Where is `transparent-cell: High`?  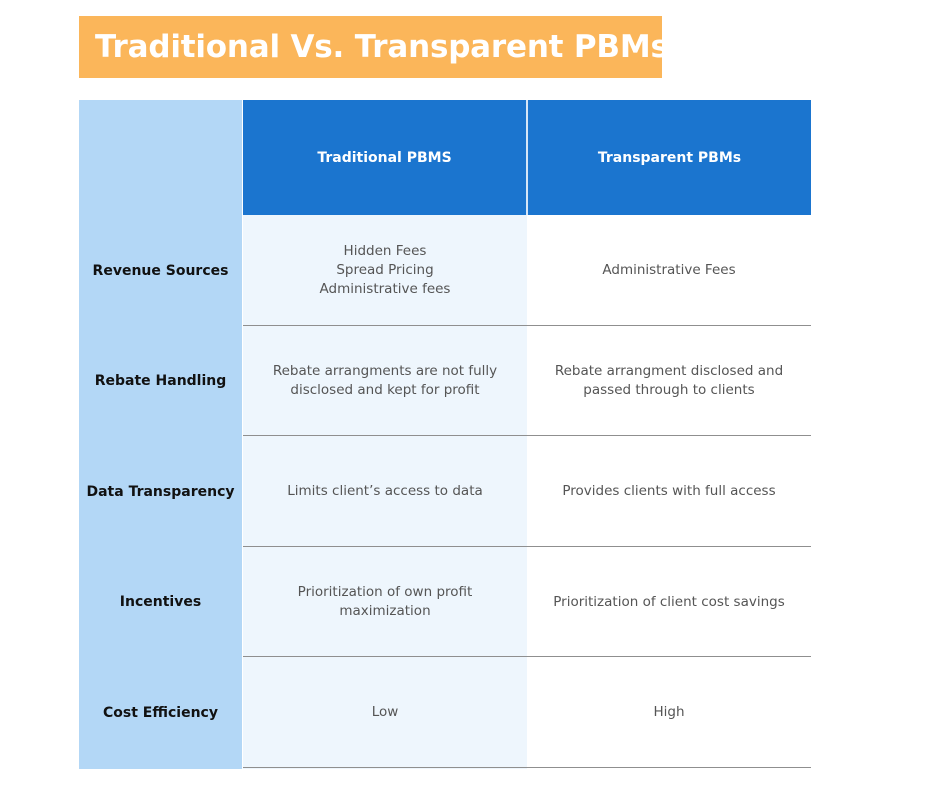 transparent-cell: High is located at coordinates (669, 712).